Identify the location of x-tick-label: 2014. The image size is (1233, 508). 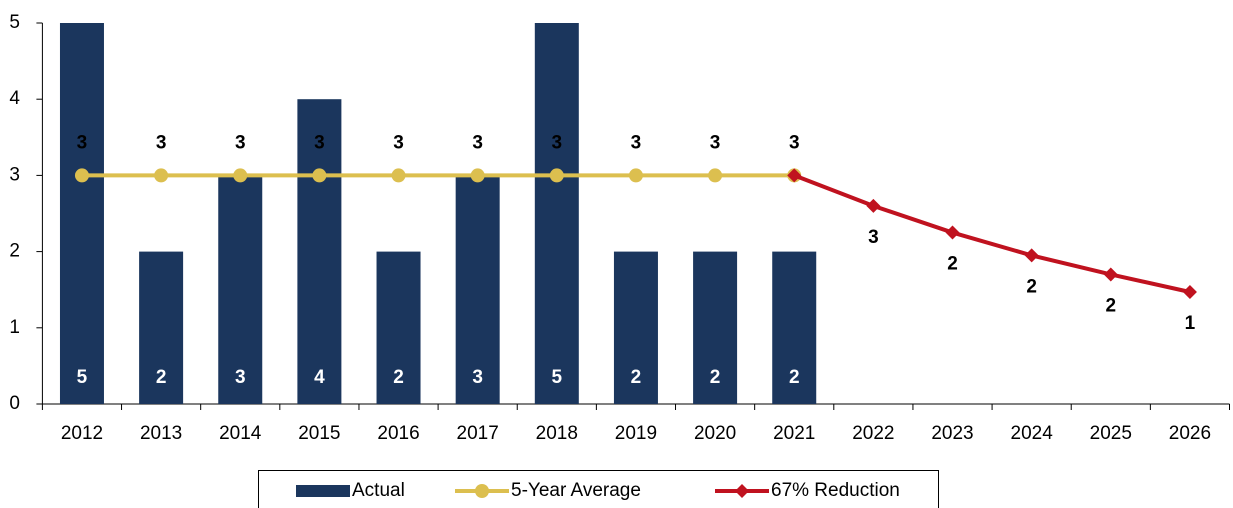
(240, 433).